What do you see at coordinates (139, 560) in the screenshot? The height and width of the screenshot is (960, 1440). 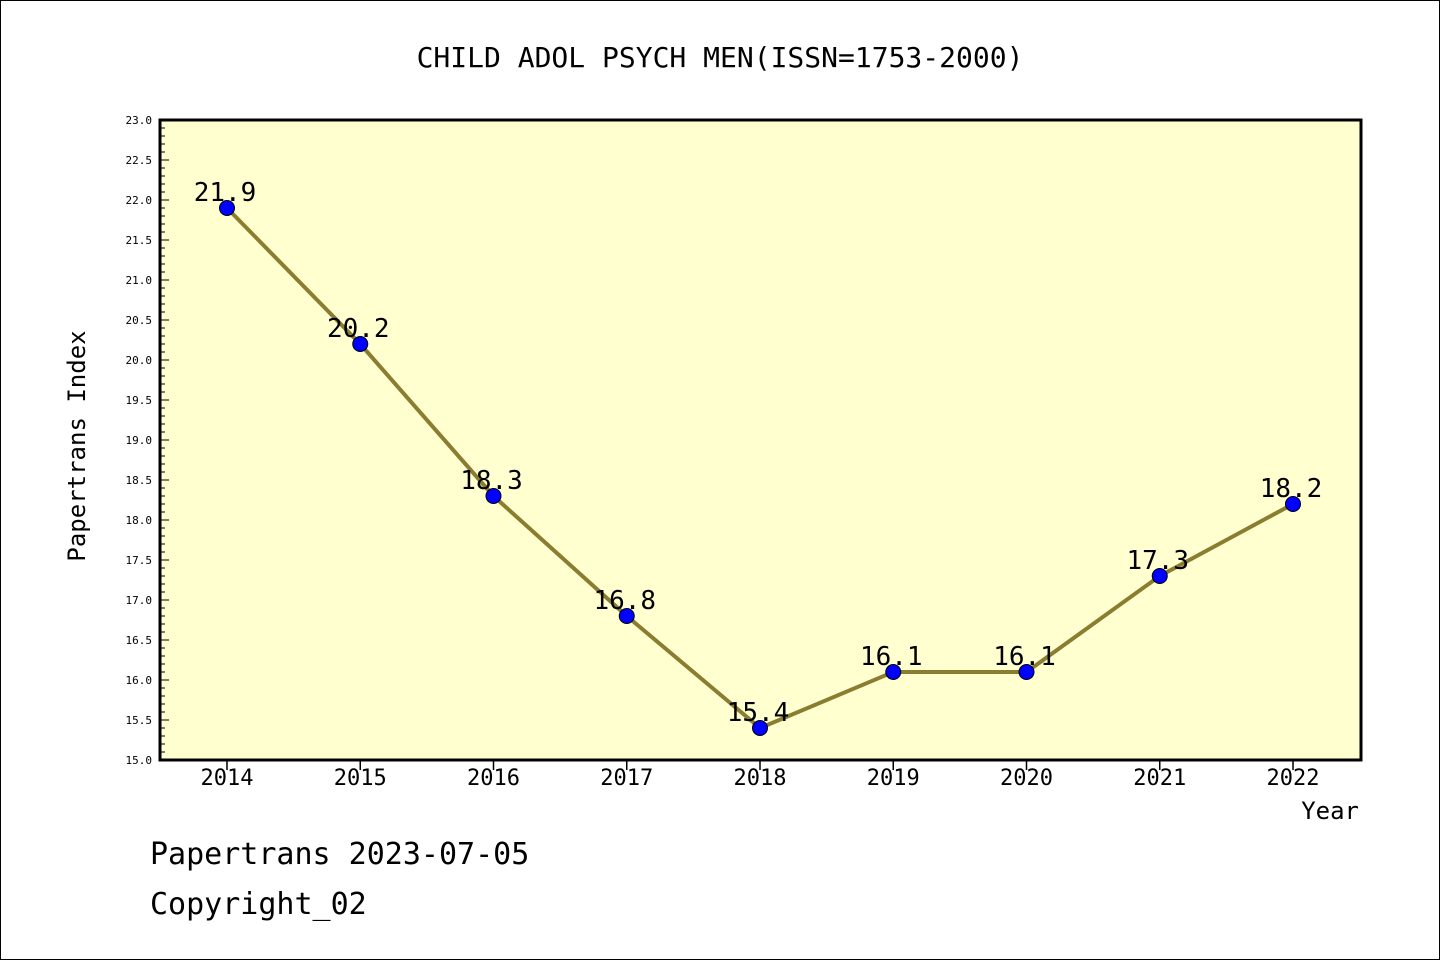 I see `y-tick-label: 17.5` at bounding box center [139, 560].